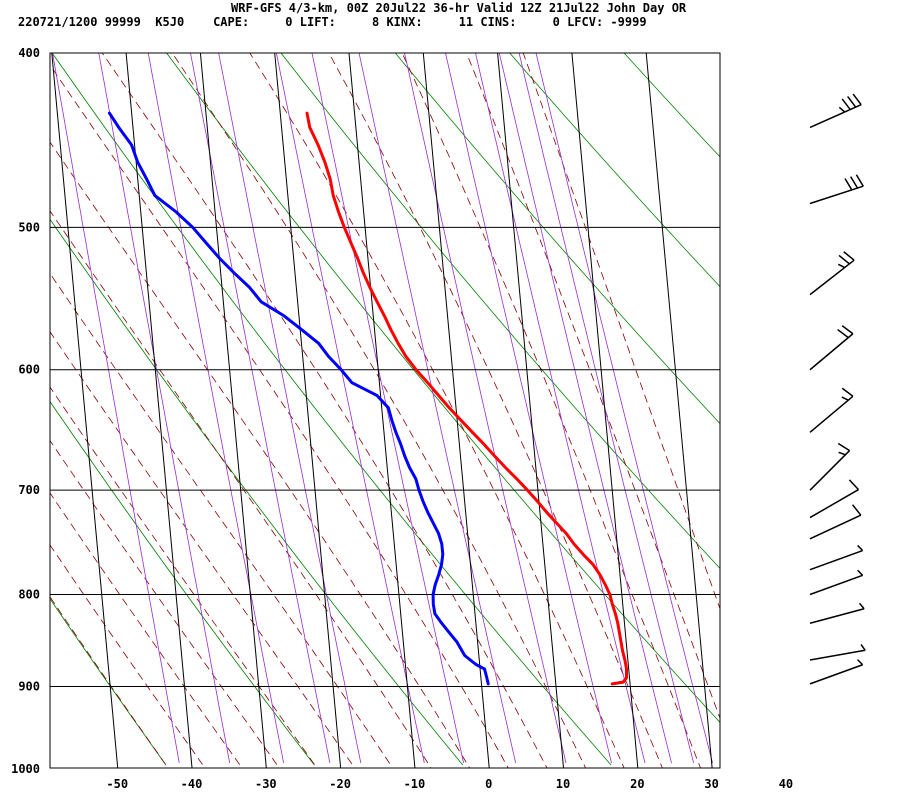  What do you see at coordinates (637, 784) in the screenshot?
I see `x-tick-label: 20` at bounding box center [637, 784].